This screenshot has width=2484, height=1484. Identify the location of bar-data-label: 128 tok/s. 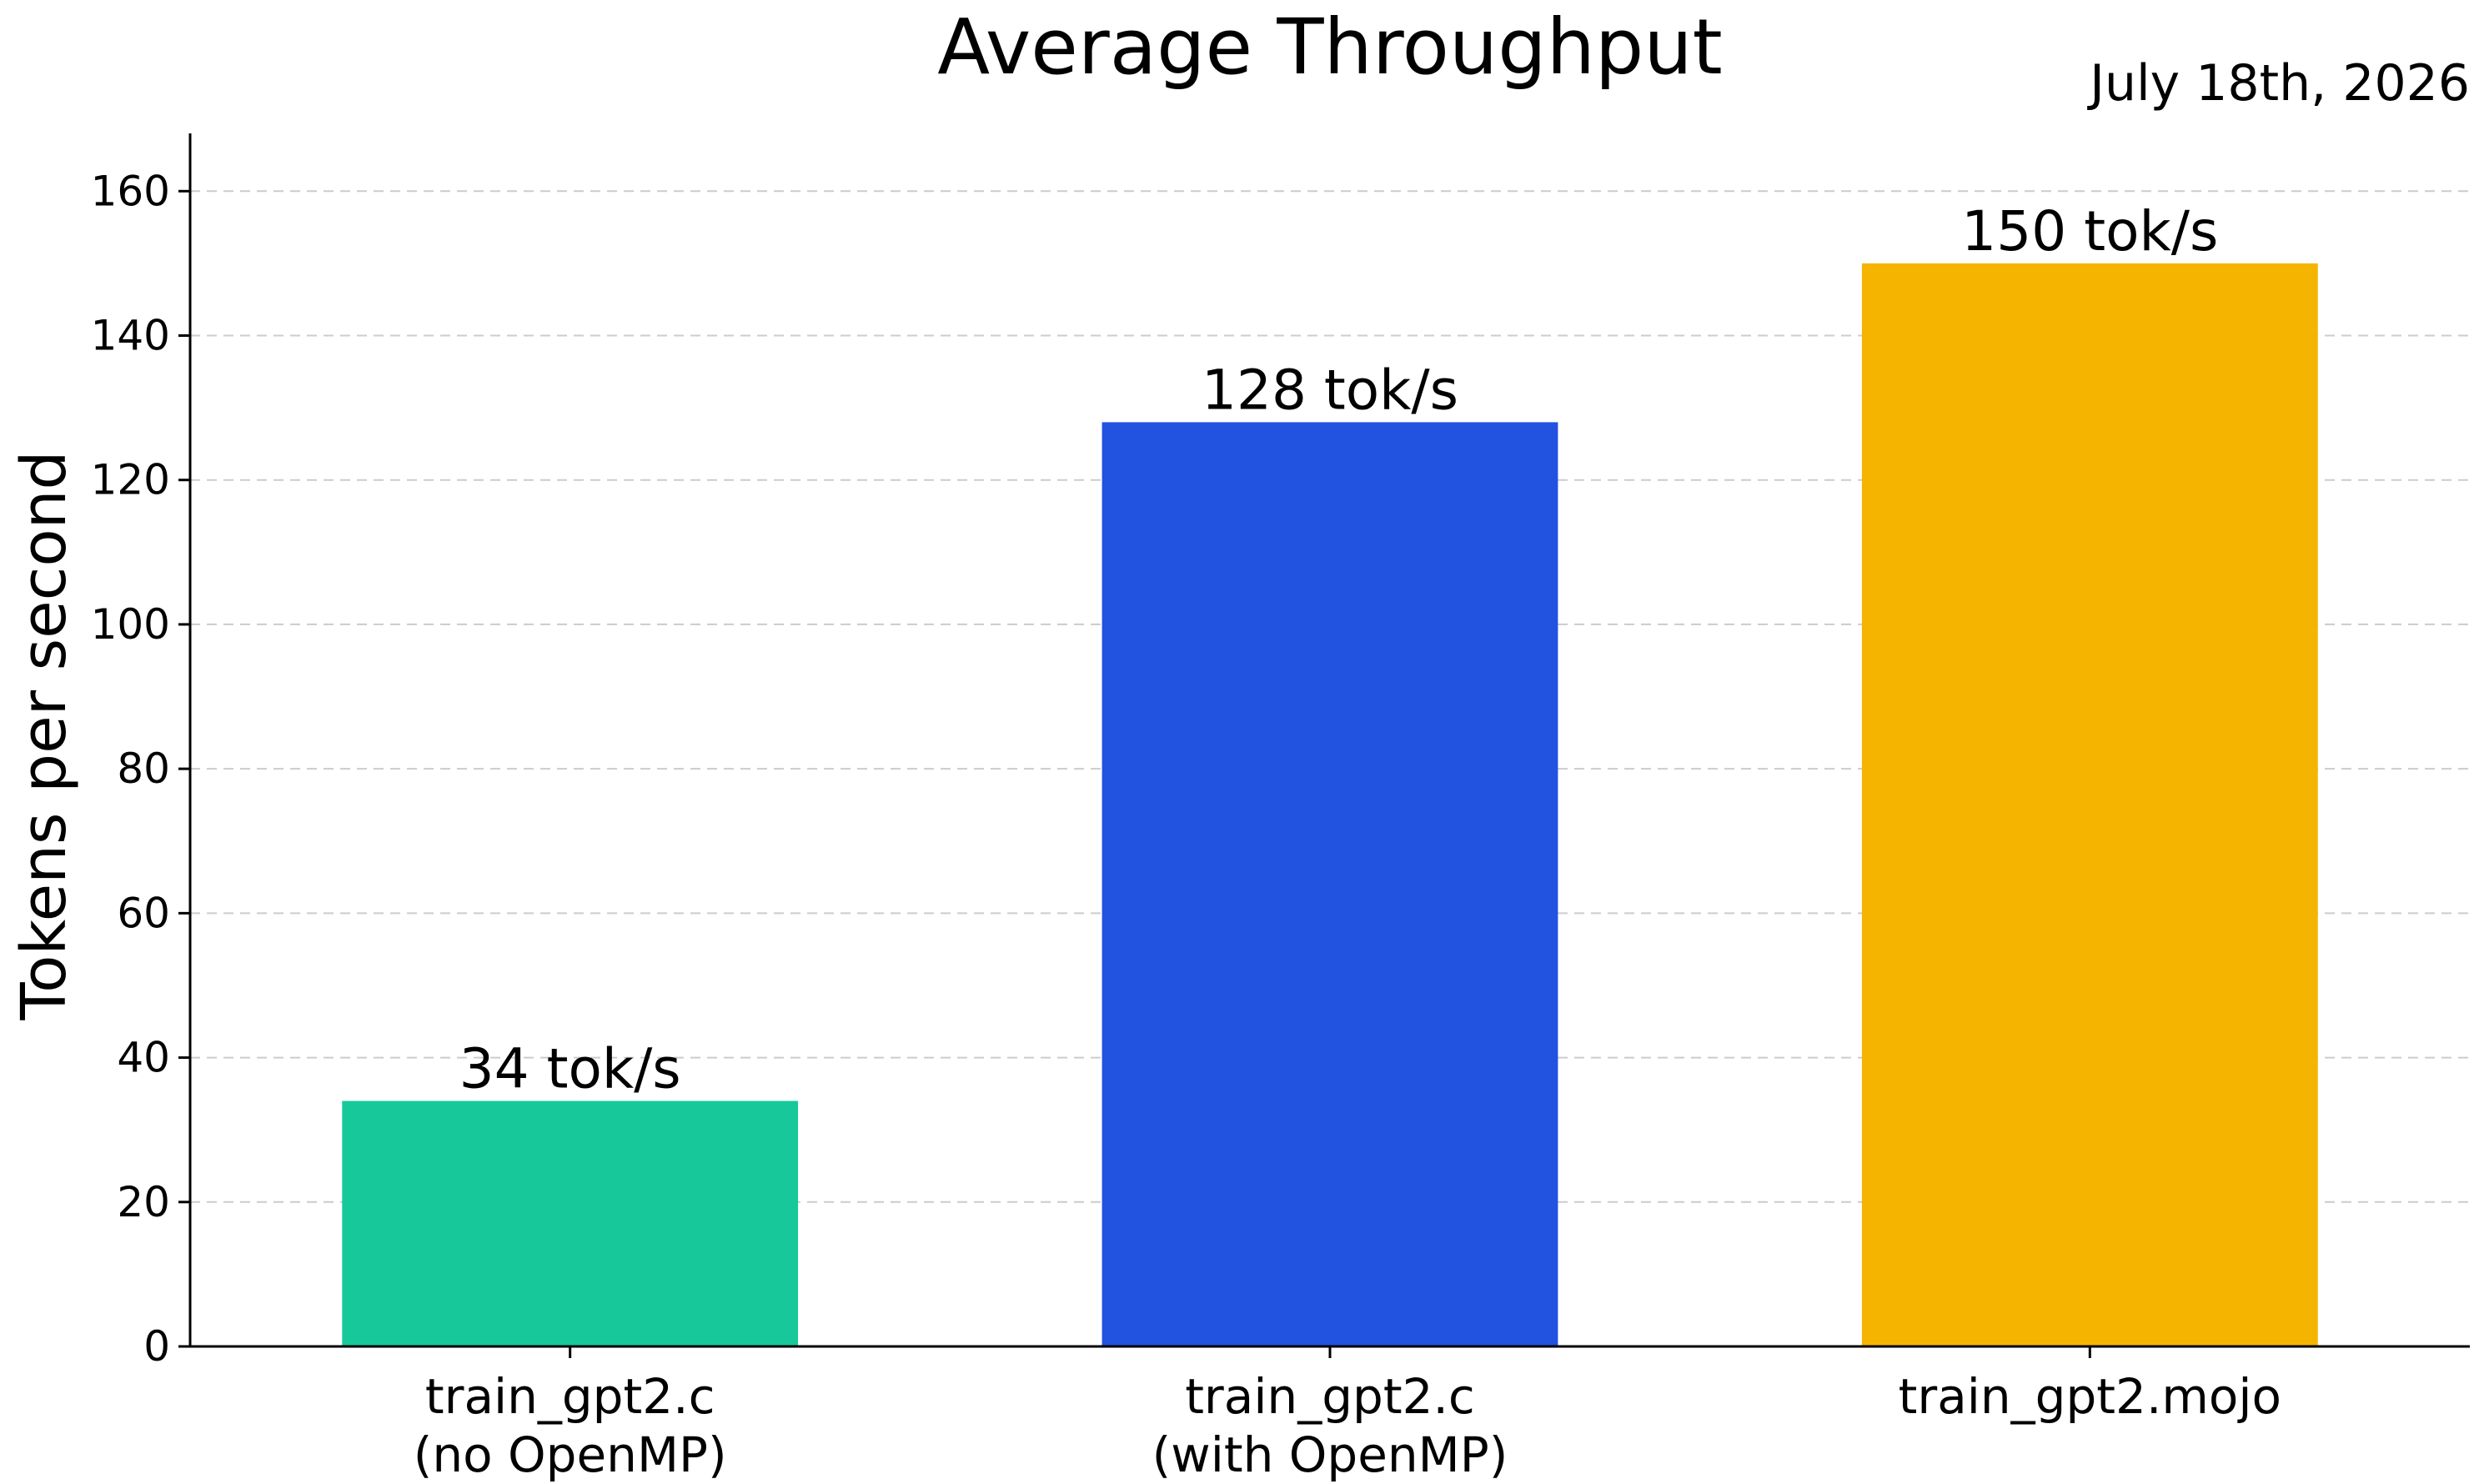
(1330, 390).